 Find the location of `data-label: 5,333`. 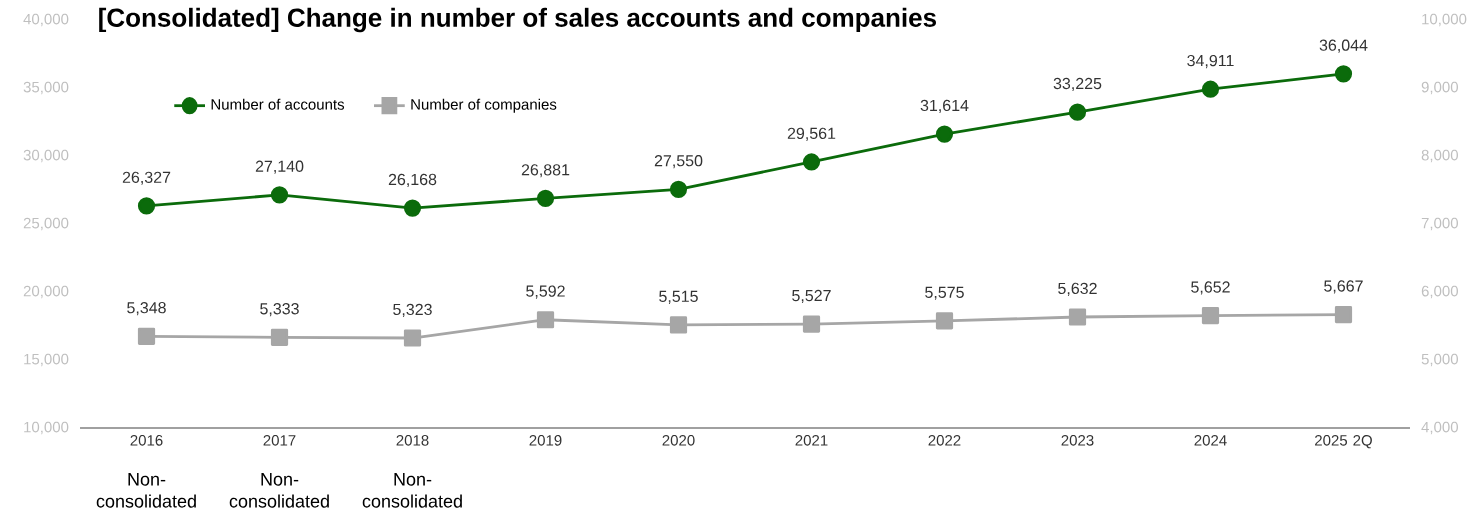

data-label: 5,333 is located at coordinates (279, 310).